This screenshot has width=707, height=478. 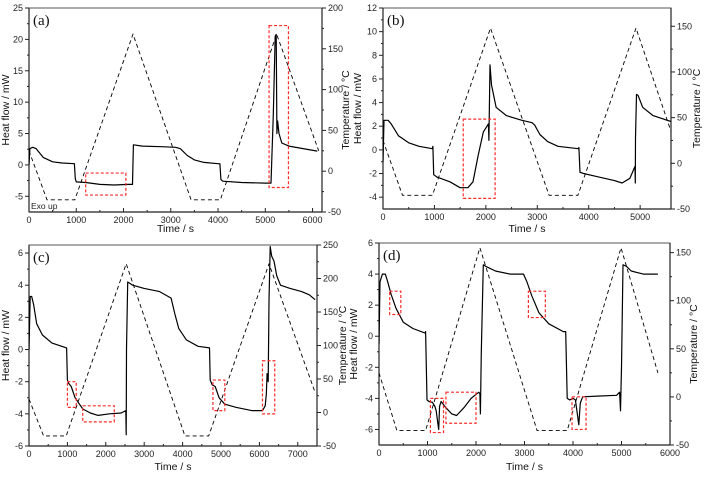 I want to click on x-tick-label: 7000, so click(x=298, y=454).